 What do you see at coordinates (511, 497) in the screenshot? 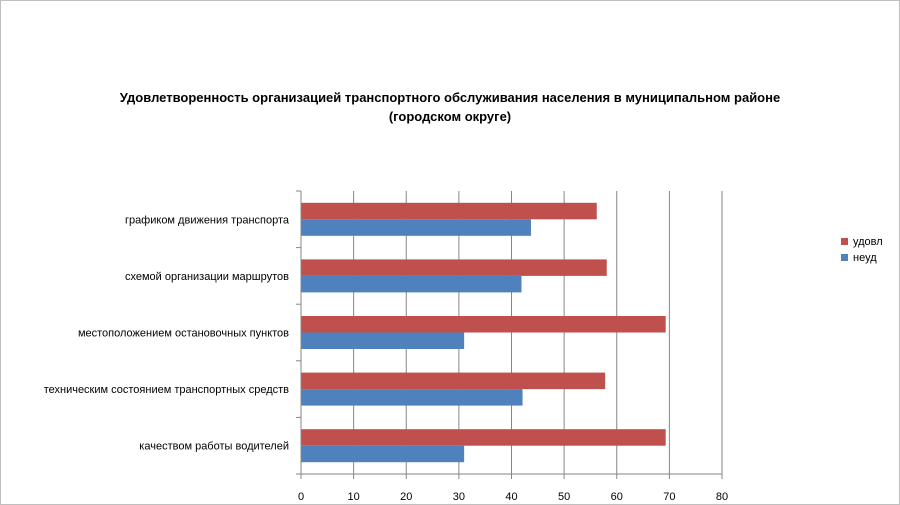
I see `x-tick-label: 40` at bounding box center [511, 497].